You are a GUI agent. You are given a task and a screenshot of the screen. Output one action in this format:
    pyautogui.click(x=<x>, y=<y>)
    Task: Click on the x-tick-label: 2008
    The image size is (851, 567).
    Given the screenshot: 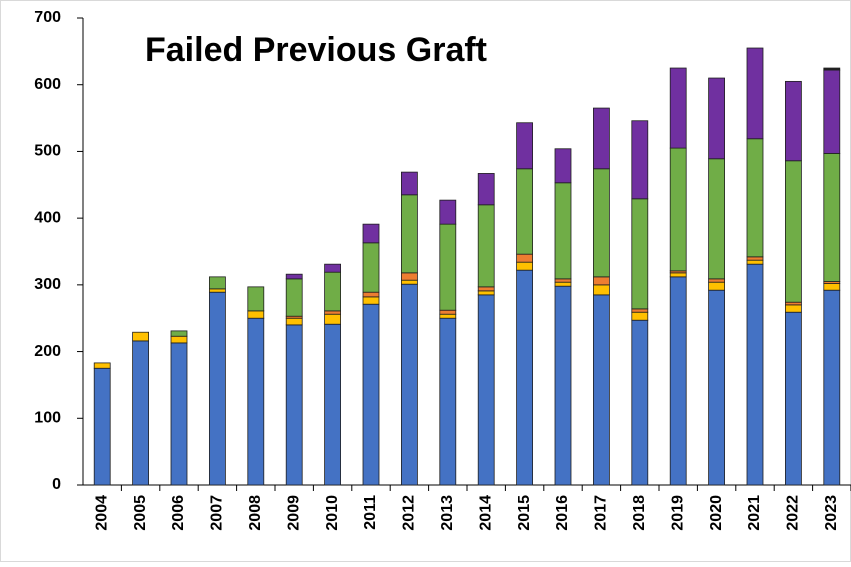 What is the action you would take?
    pyautogui.click(x=255, y=513)
    